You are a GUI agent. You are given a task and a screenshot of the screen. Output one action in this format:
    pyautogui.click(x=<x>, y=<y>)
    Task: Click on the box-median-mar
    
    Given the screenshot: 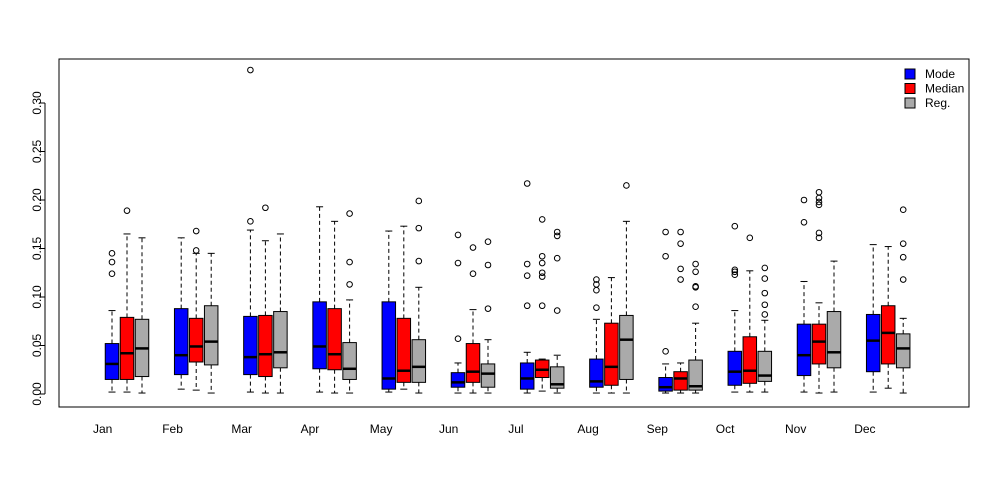 What is the action you would take?
    pyautogui.click(x=265, y=299)
    